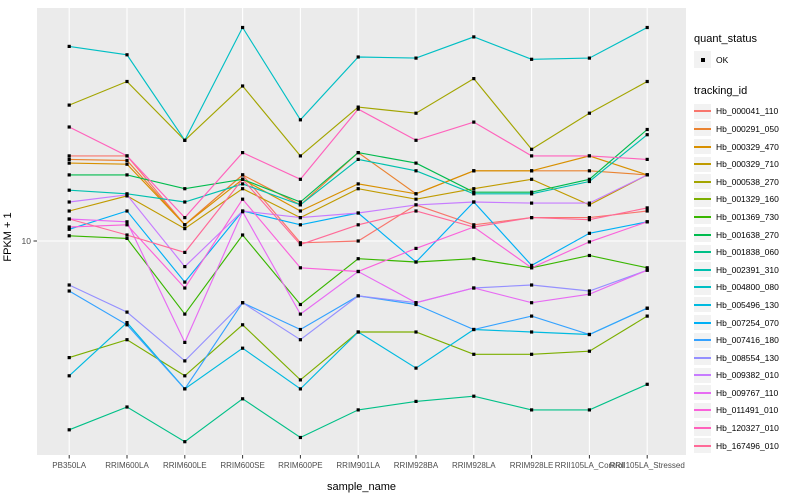  What do you see at coordinates (746, 446) in the screenshot?
I see `legend-item-Hb_167496_010: Hb_167496_010` at bounding box center [746, 446].